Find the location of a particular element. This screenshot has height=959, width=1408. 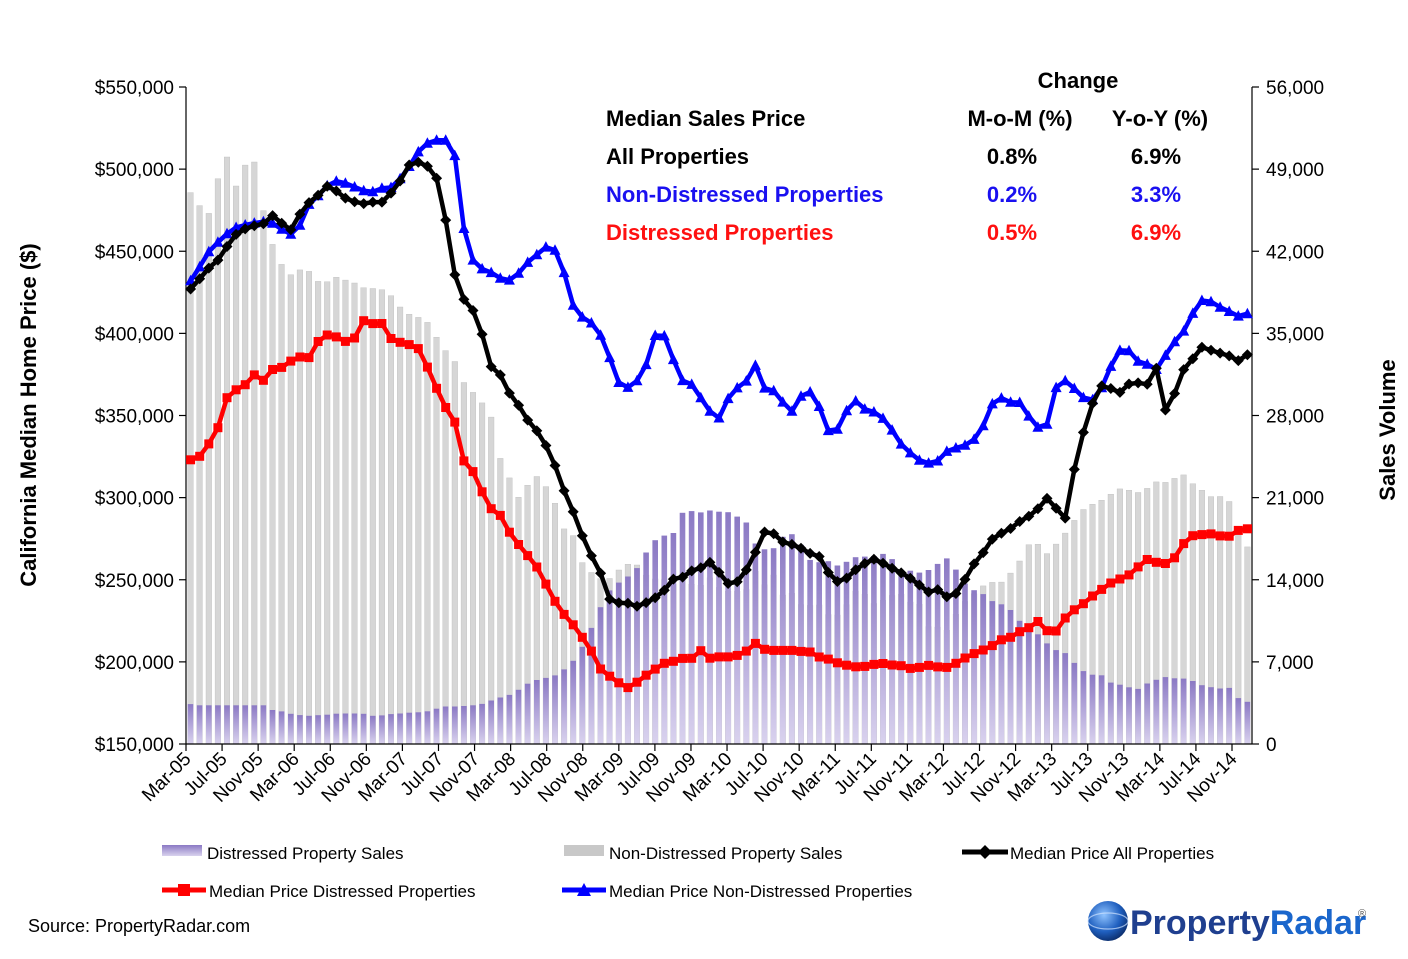

table-row-yoy: 6.9% is located at coordinates (1156, 156).